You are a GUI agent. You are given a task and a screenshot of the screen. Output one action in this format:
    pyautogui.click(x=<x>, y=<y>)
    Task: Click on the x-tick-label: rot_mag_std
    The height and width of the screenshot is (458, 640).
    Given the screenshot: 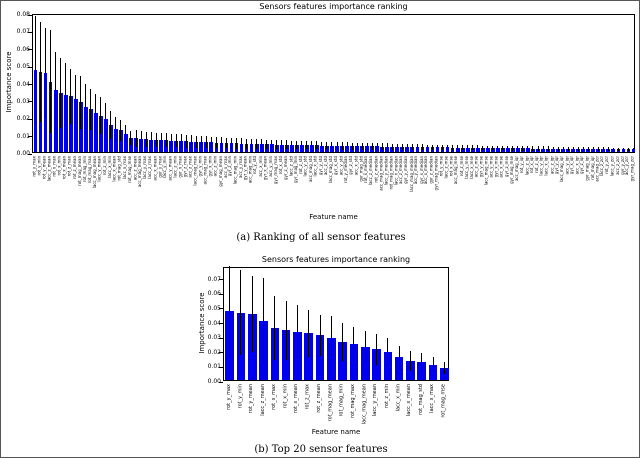 What is the action you would take?
    pyautogui.click(x=420, y=399)
    